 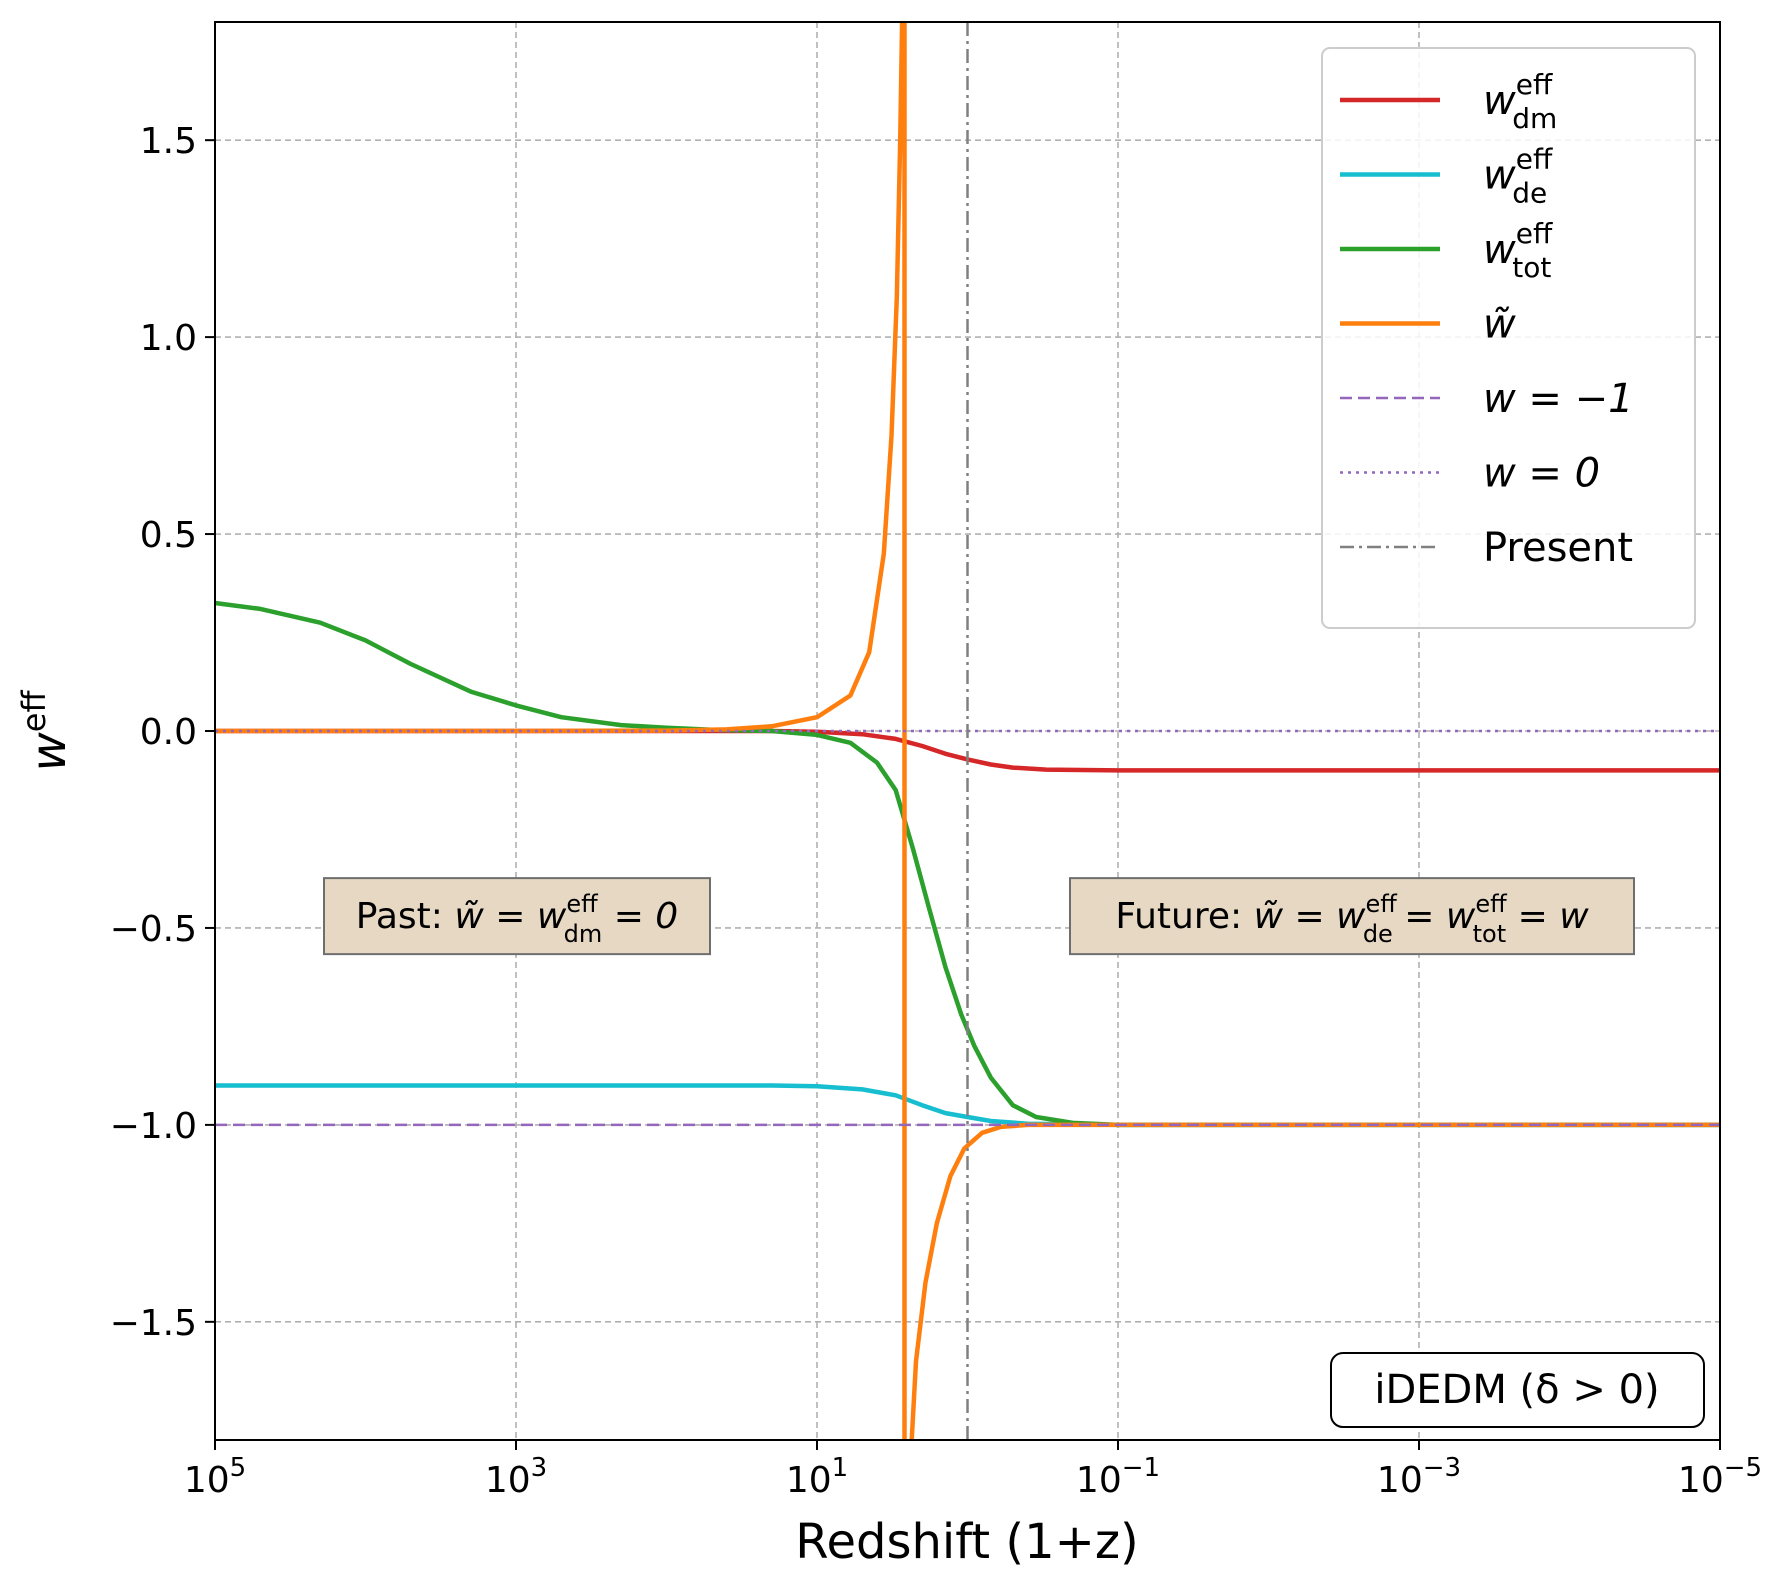 What do you see at coordinates (405, 916) in the screenshot?
I see `annotation-part: Past:` at bounding box center [405, 916].